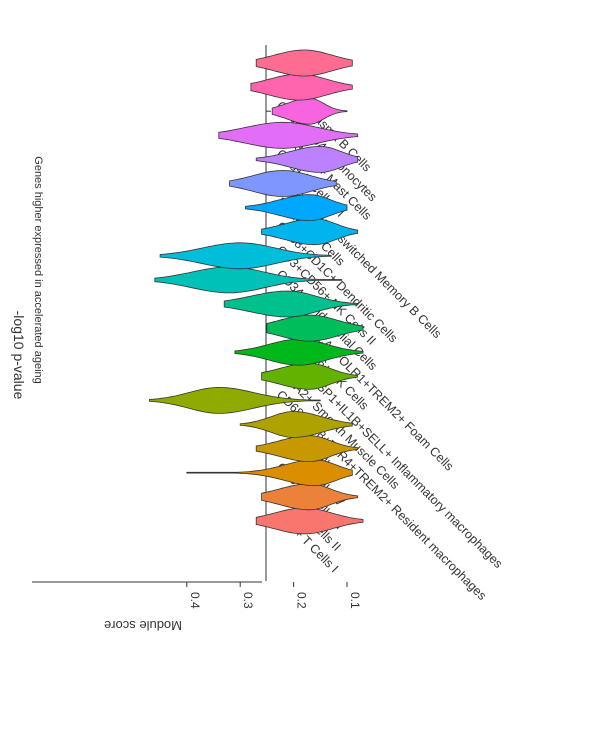 The width and height of the screenshot is (597, 751). Describe the element at coordinates (302, 600) in the screenshot. I see `value-tick-label: 0.2` at that location.